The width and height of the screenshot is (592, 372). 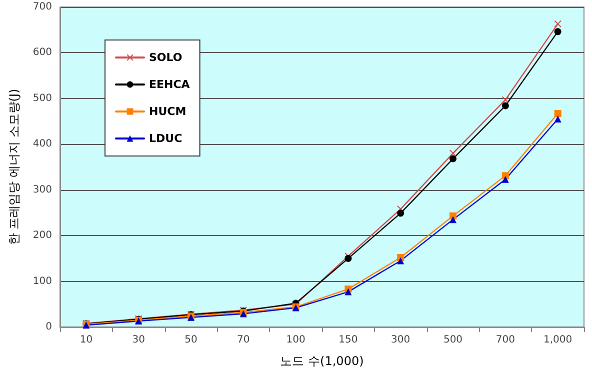 I want to click on x-tick-label: 50, so click(x=191, y=340).